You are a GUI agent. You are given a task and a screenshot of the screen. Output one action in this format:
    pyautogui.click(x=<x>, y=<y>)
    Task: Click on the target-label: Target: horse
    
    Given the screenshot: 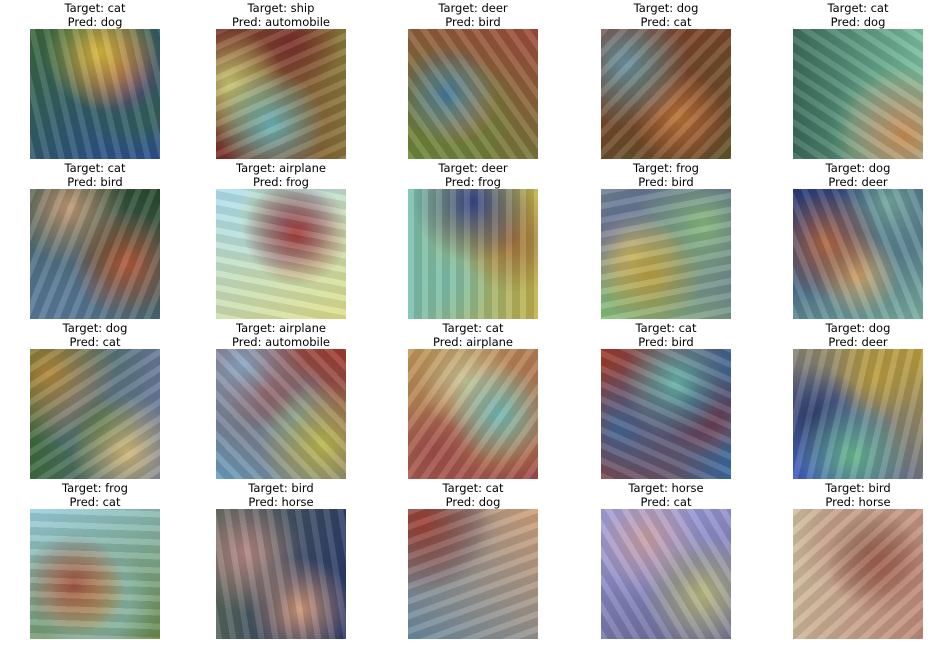 What is the action you would take?
    pyautogui.click(x=666, y=488)
    